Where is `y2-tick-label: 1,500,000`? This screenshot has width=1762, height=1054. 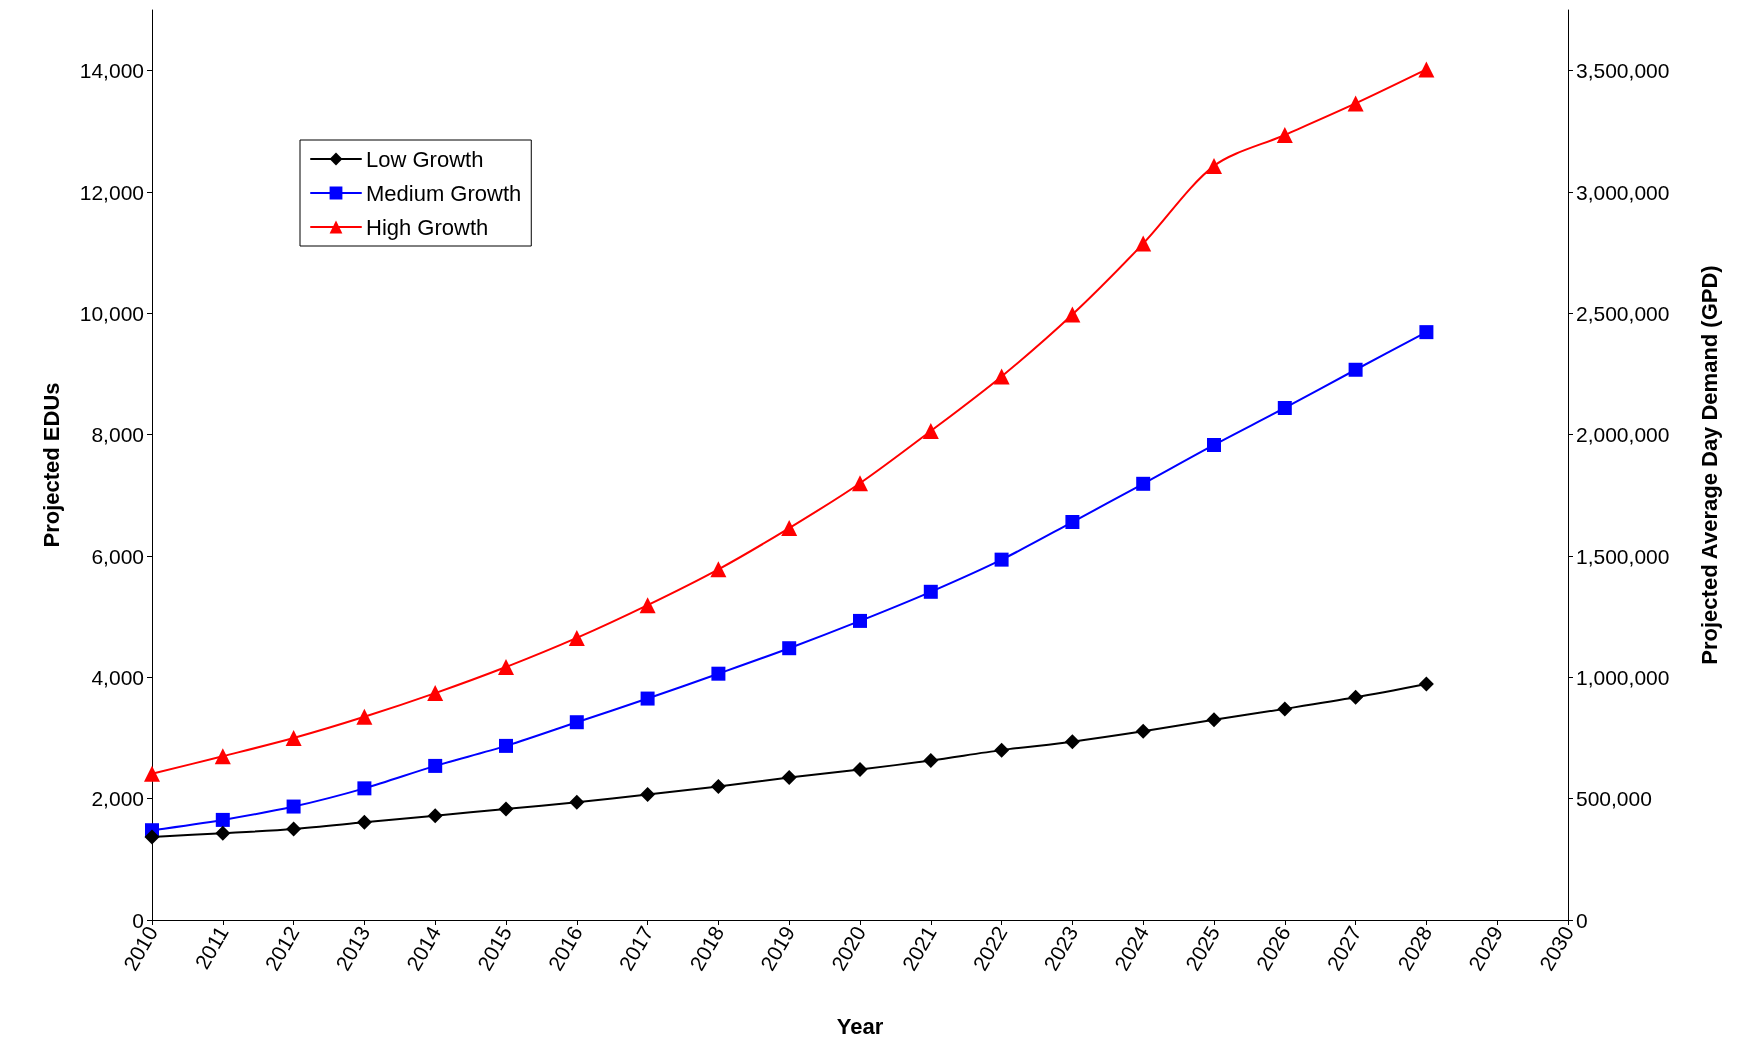 y2-tick-label: 1,500,000 is located at coordinates (1623, 556).